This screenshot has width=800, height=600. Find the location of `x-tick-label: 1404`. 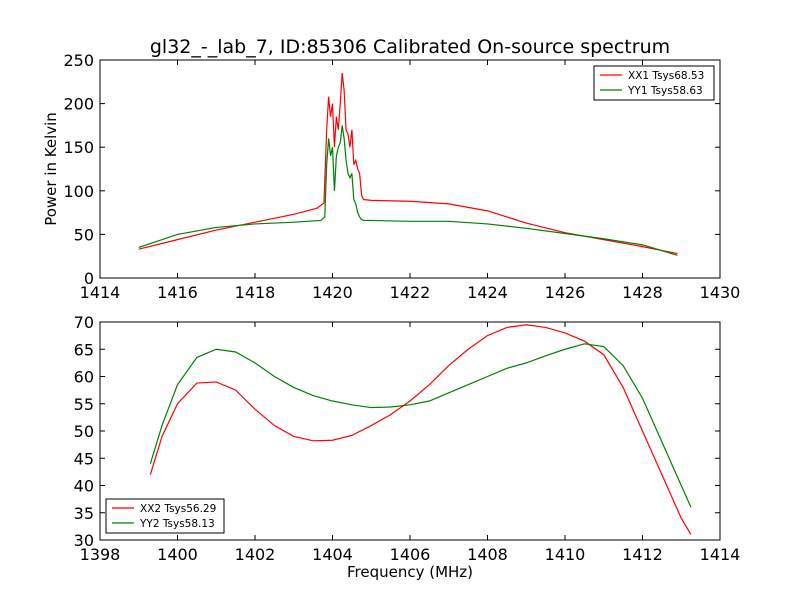

x-tick-label: 1404 is located at coordinates (332, 554).